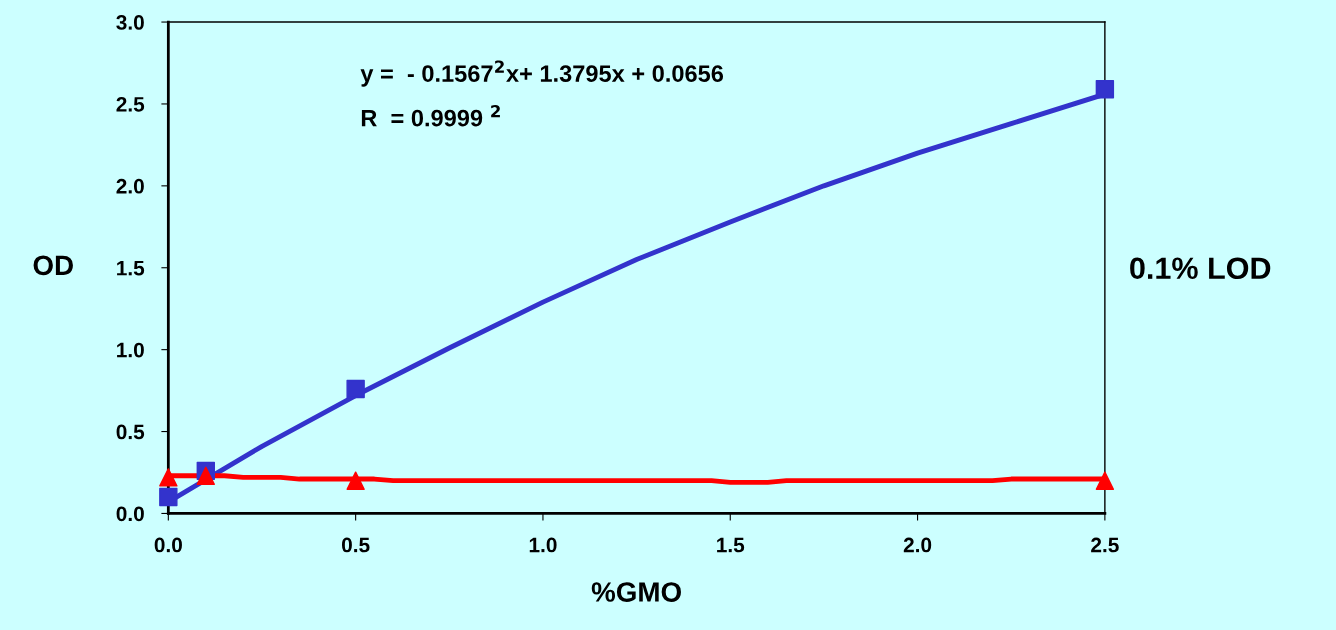  I want to click on y-tick-label: 2.0, so click(130, 186).